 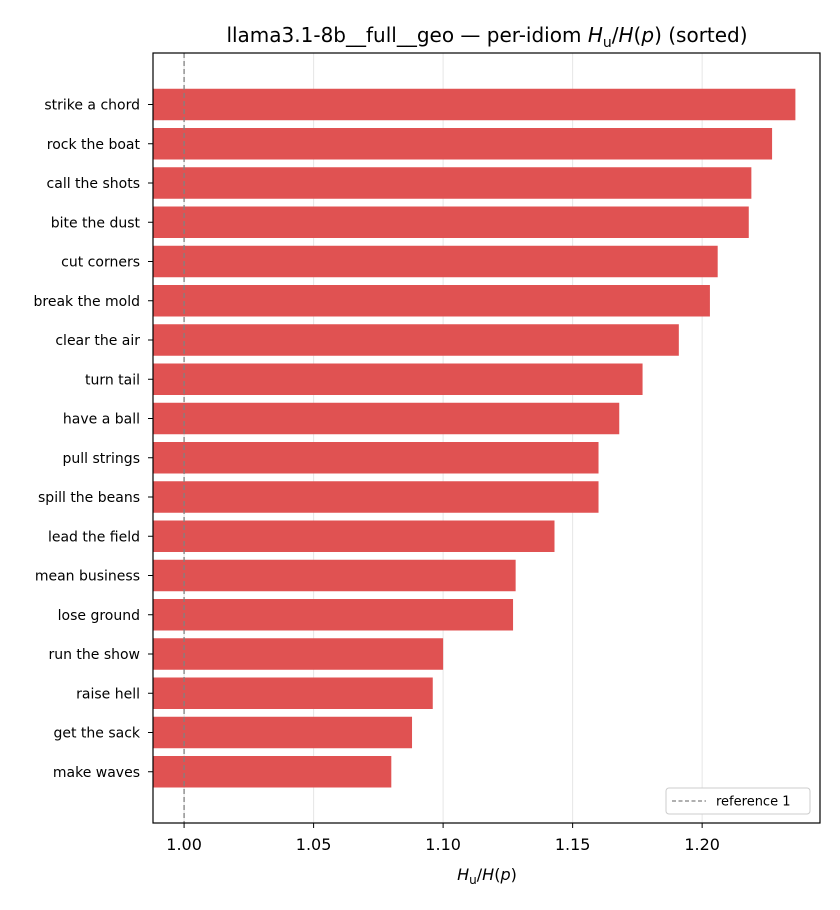 I want to click on y-tick-label: have a ball, so click(x=101, y=420).